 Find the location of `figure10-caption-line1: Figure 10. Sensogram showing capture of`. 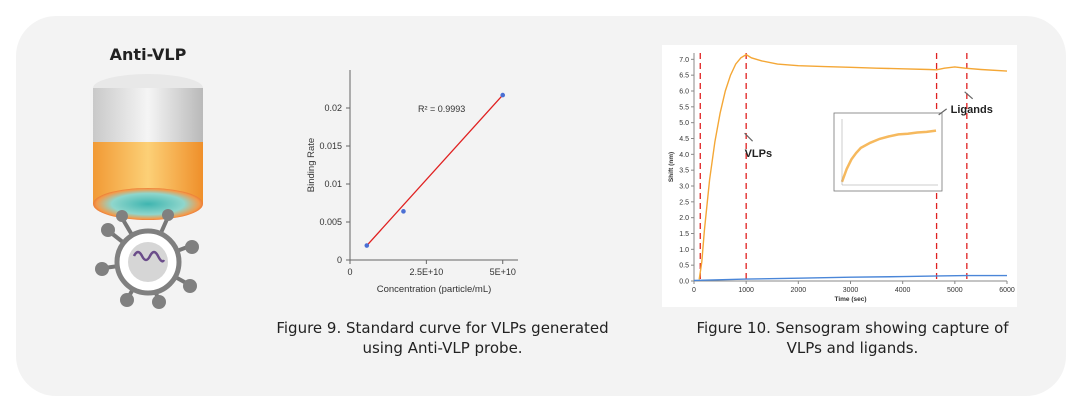

figure10-caption-line1: Figure 10. Sensogram showing capture of is located at coordinates (852, 328).